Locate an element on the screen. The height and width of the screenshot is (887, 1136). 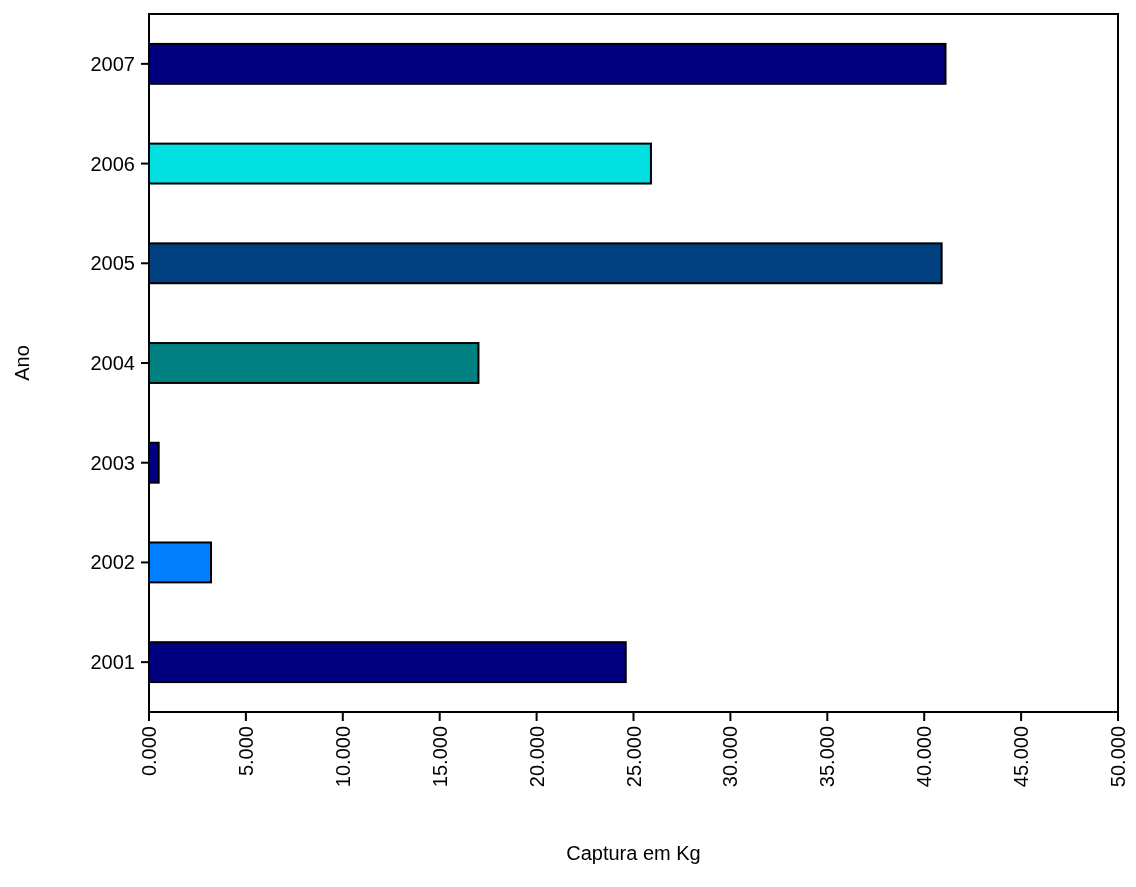
y-tick-label: 2002 is located at coordinates (112, 562).